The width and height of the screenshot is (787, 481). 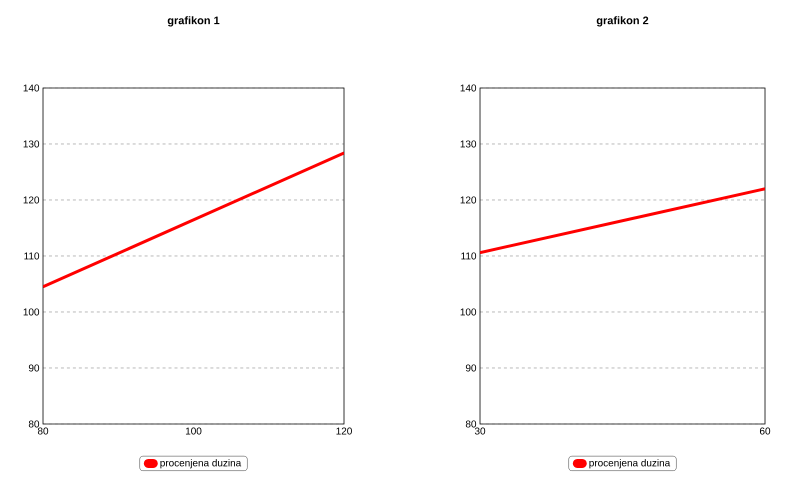 I want to click on chart-title: grafikon 2, so click(x=622, y=21).